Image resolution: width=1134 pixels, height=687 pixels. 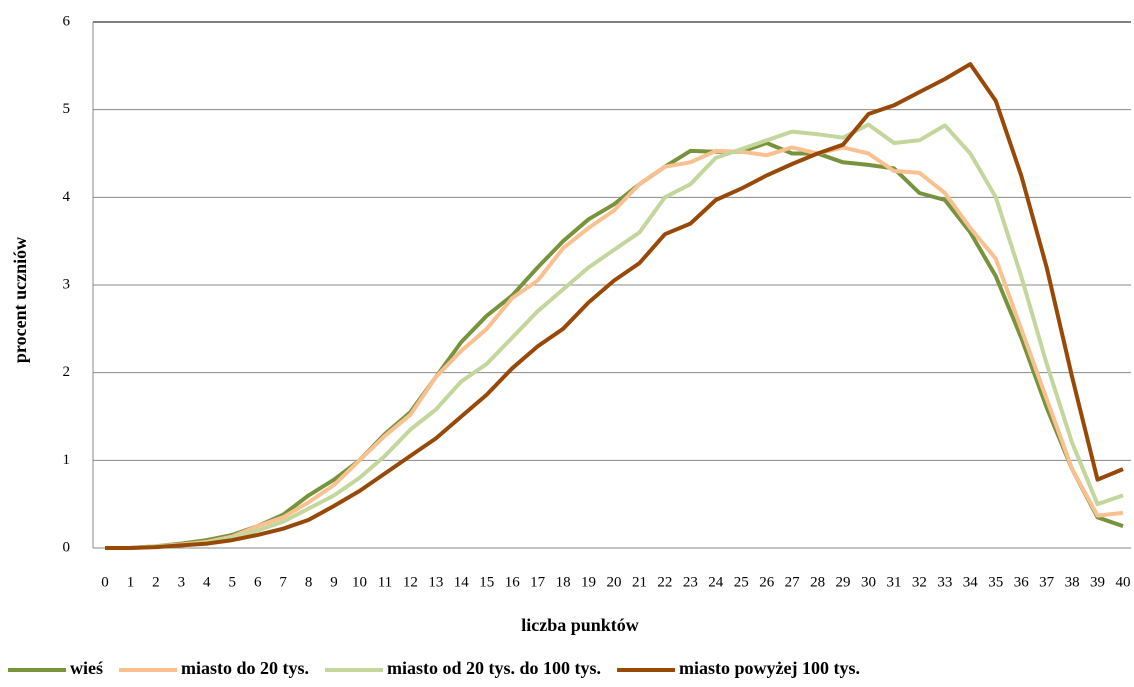 I want to click on x-tick-label: 3, so click(x=182, y=582).